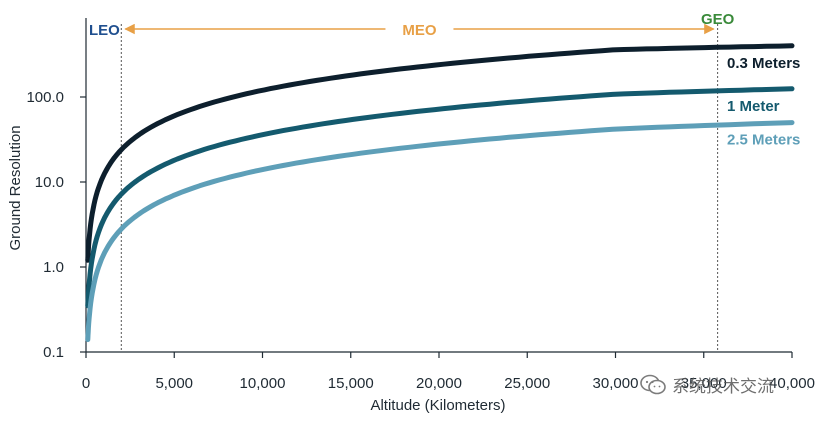  I want to click on y-tick-label: 1.0, so click(53, 267).